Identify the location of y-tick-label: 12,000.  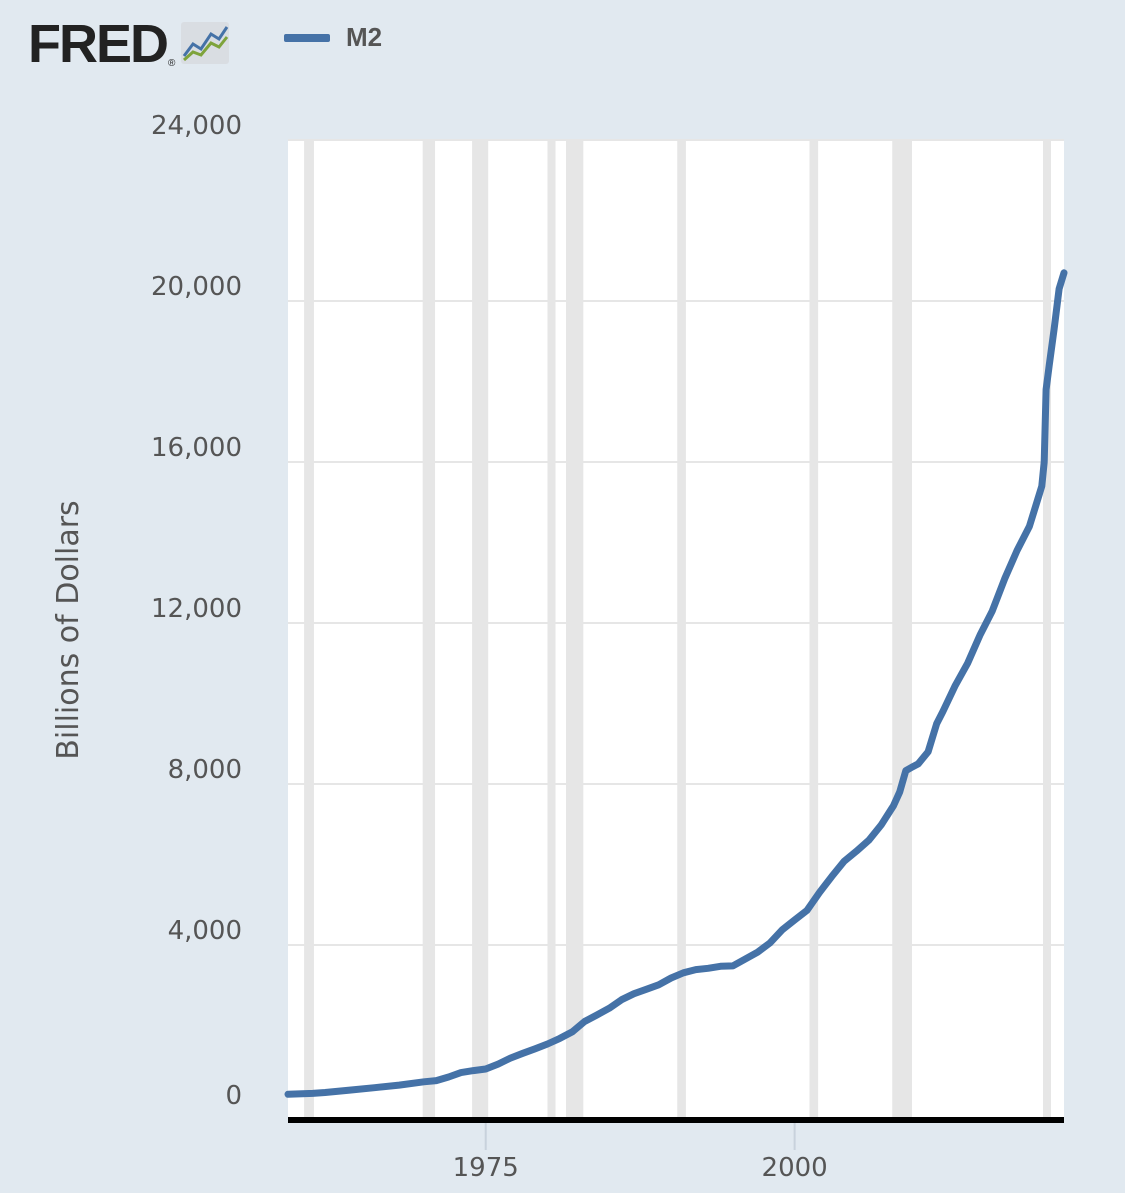
(196, 609).